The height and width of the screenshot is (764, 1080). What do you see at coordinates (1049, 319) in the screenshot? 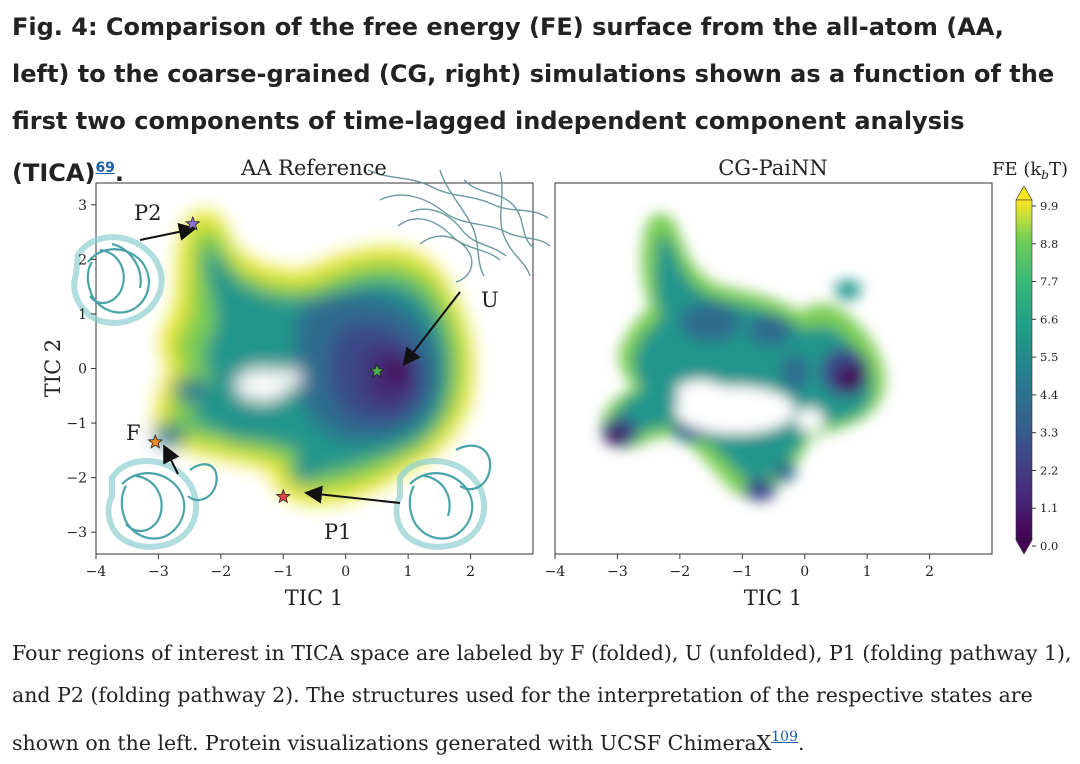
I see `colorbar-tick-label: 6.6` at bounding box center [1049, 319].